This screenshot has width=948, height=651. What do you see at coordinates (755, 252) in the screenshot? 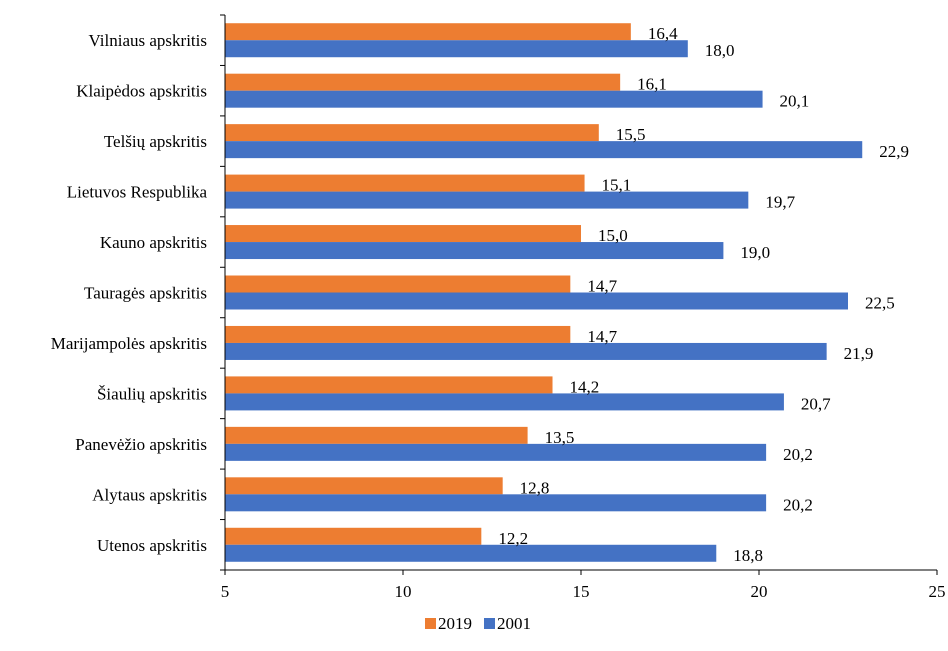
I see `data-label-2001: 19,0` at bounding box center [755, 252].